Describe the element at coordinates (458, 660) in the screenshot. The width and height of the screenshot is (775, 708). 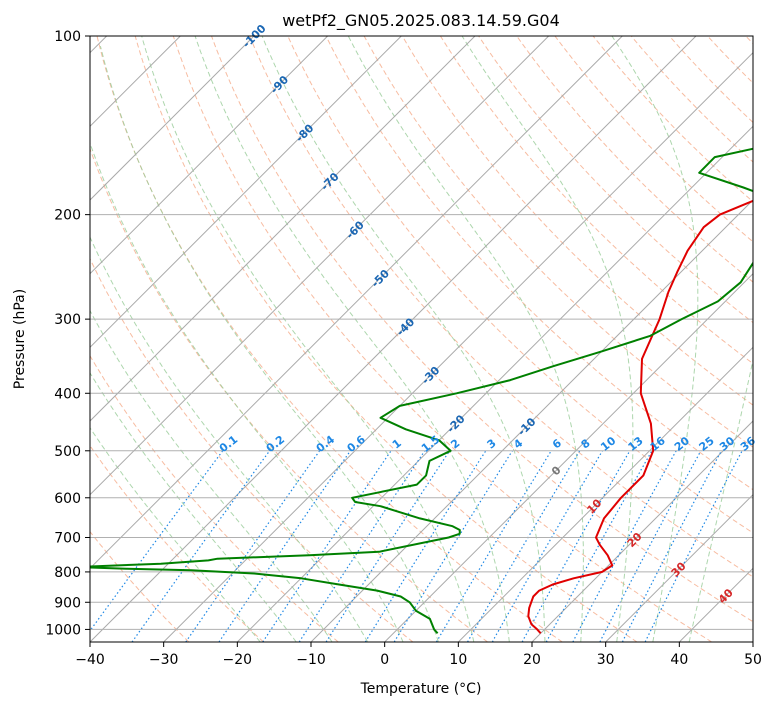
I see `x-tick-label: 10` at that location.